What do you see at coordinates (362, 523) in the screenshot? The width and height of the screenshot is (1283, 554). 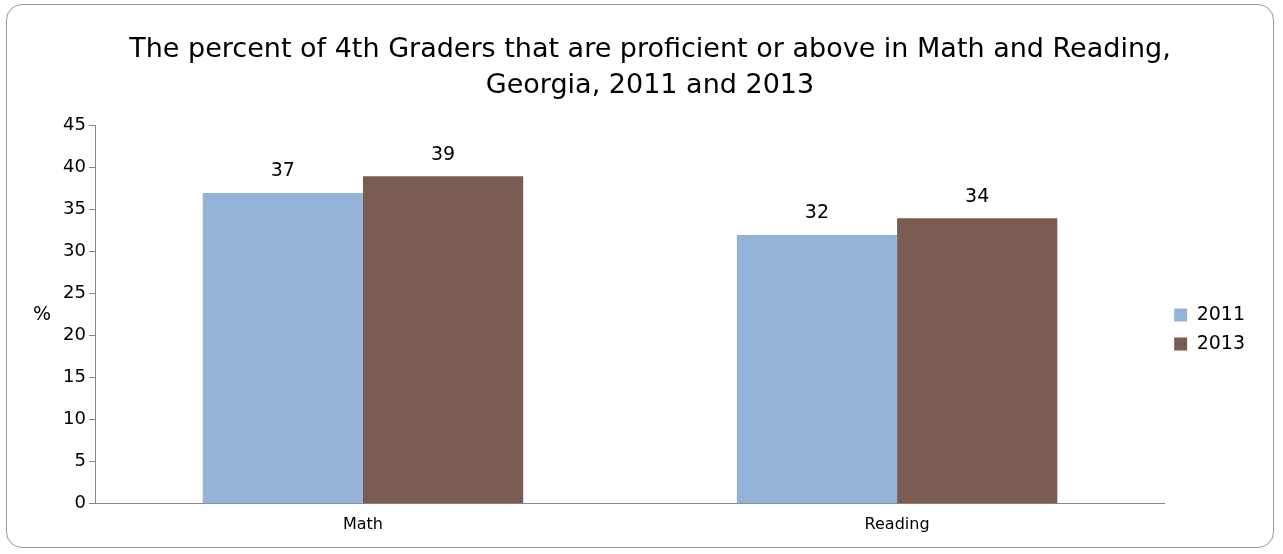 I see `x-tick-label: Math` at bounding box center [362, 523].